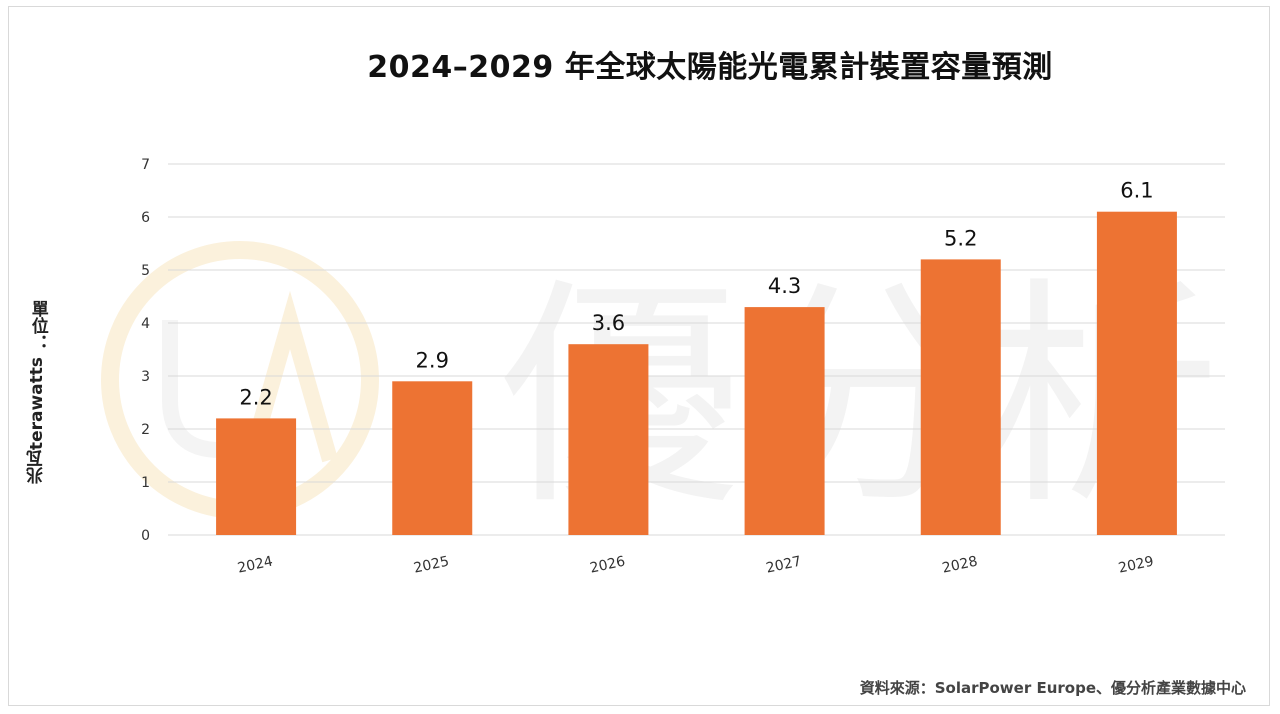  I want to click on y-tick-label: 6, so click(145, 218).